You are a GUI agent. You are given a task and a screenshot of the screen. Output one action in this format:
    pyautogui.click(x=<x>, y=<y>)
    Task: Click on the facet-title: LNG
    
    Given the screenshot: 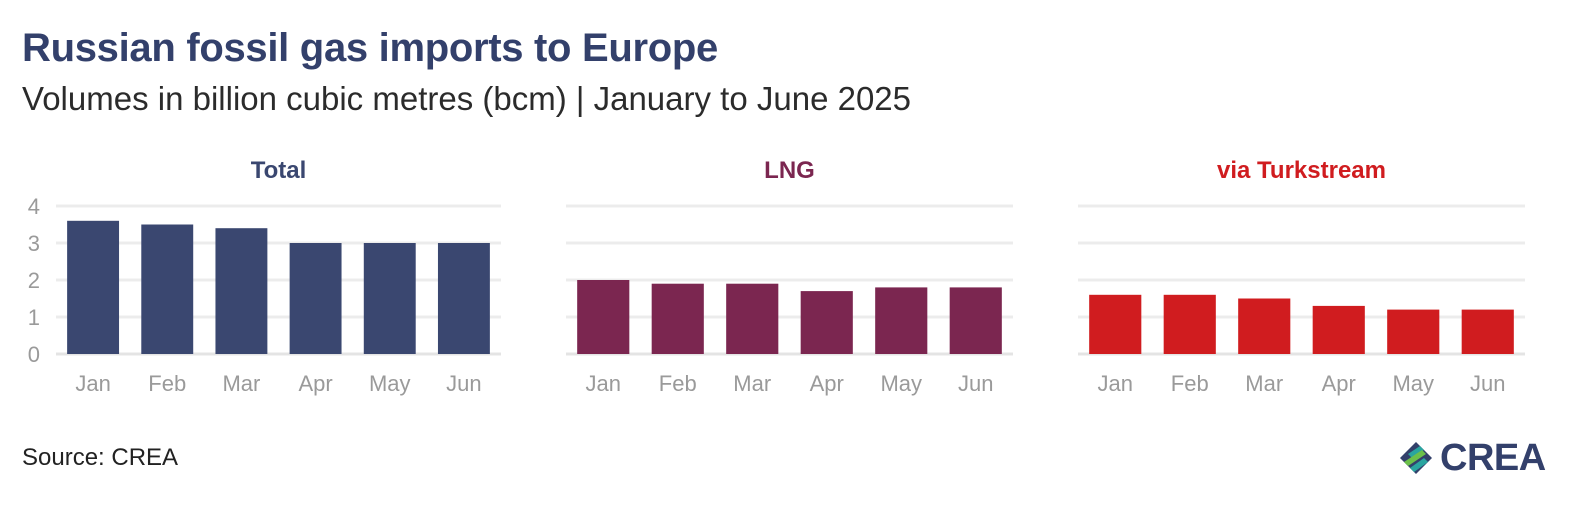 What is the action you would take?
    pyautogui.click(x=789, y=170)
    